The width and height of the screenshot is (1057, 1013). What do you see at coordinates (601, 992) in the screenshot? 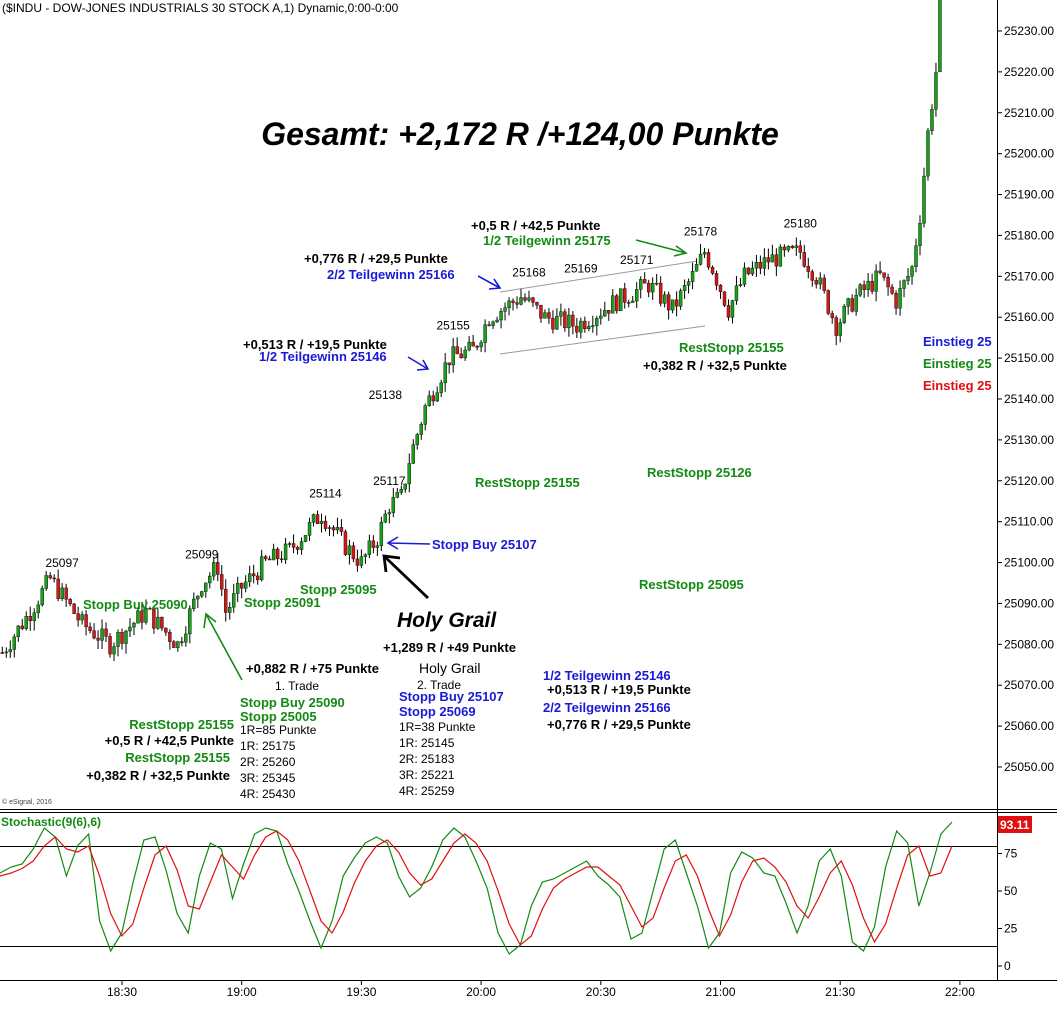
I see `time-tick-label: 20:30` at bounding box center [601, 992].